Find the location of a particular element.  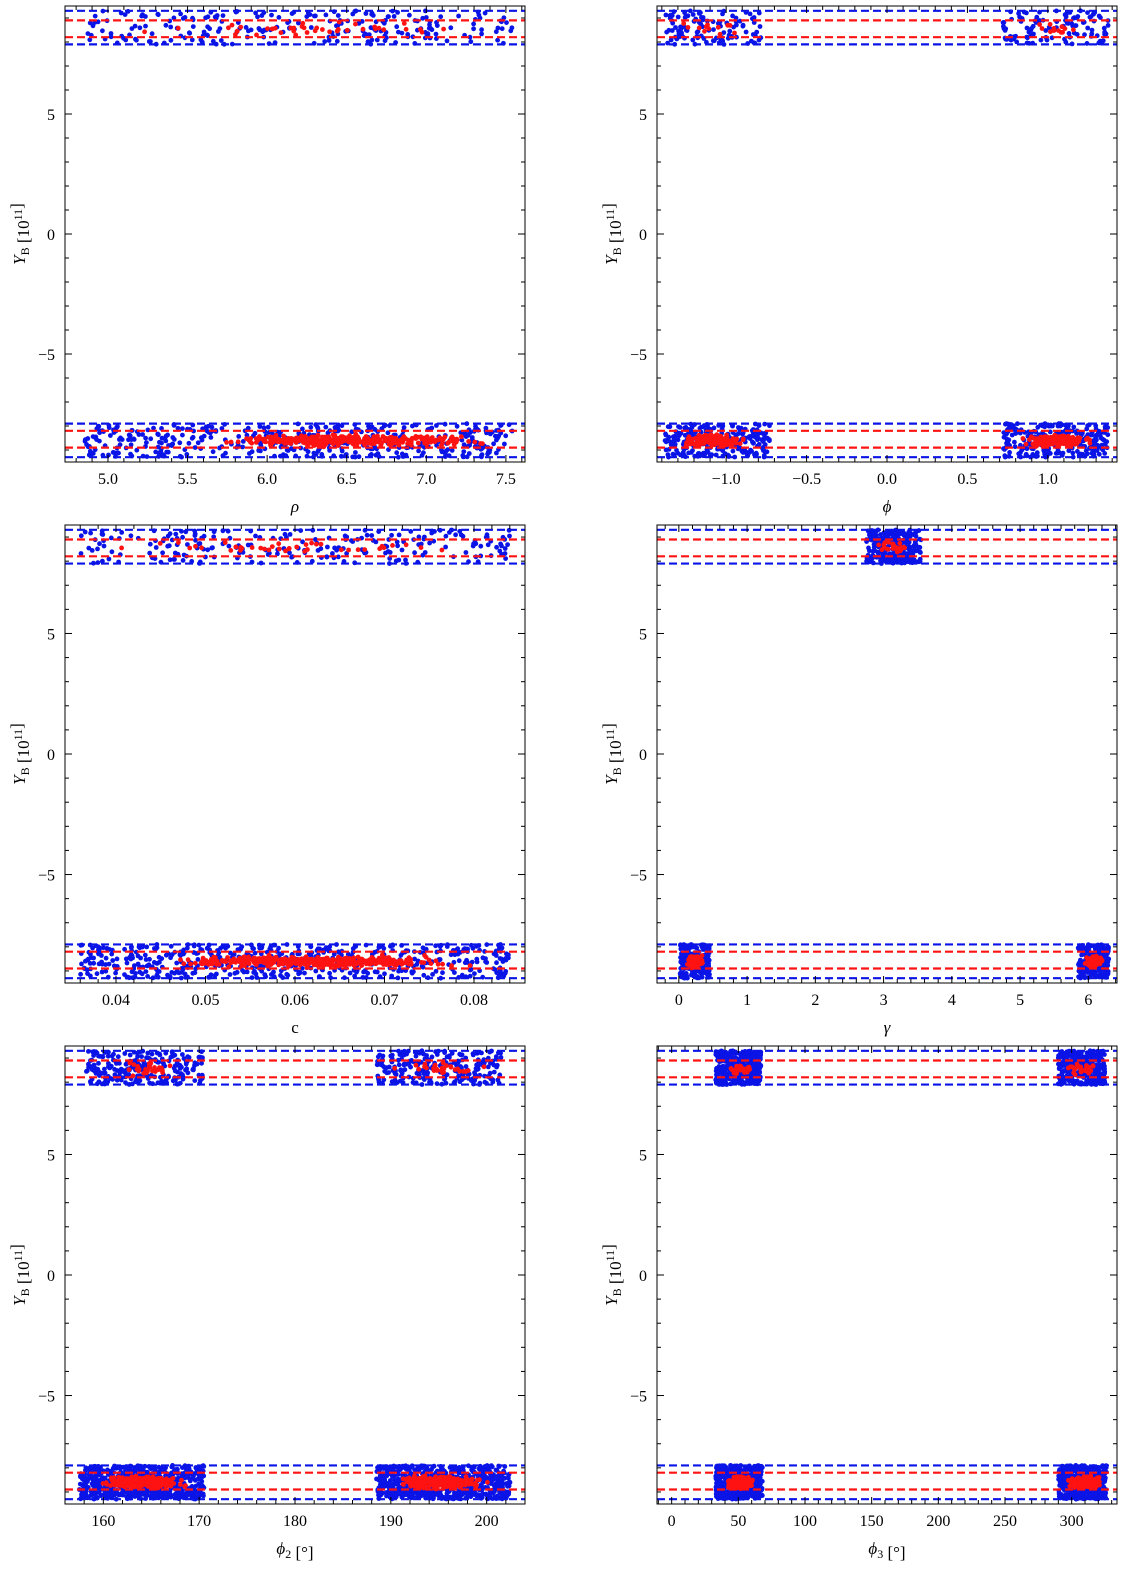

plot-frame is located at coordinates (295, 234).